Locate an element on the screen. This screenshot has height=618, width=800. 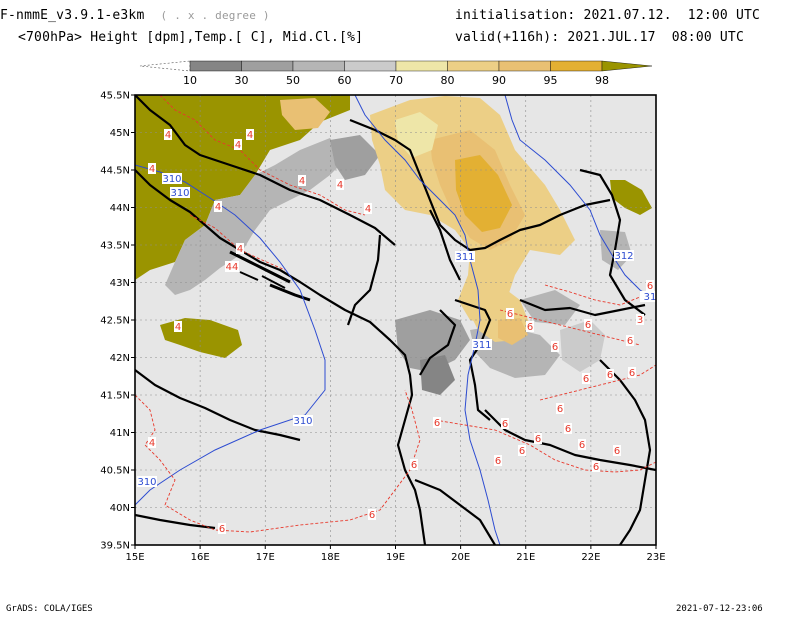
height-contour-label: 310 is located at coordinates (171, 179).